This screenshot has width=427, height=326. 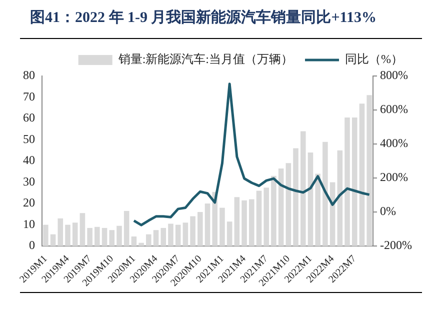 I want to click on y2-tick-label: -200%, so click(x=396, y=245).